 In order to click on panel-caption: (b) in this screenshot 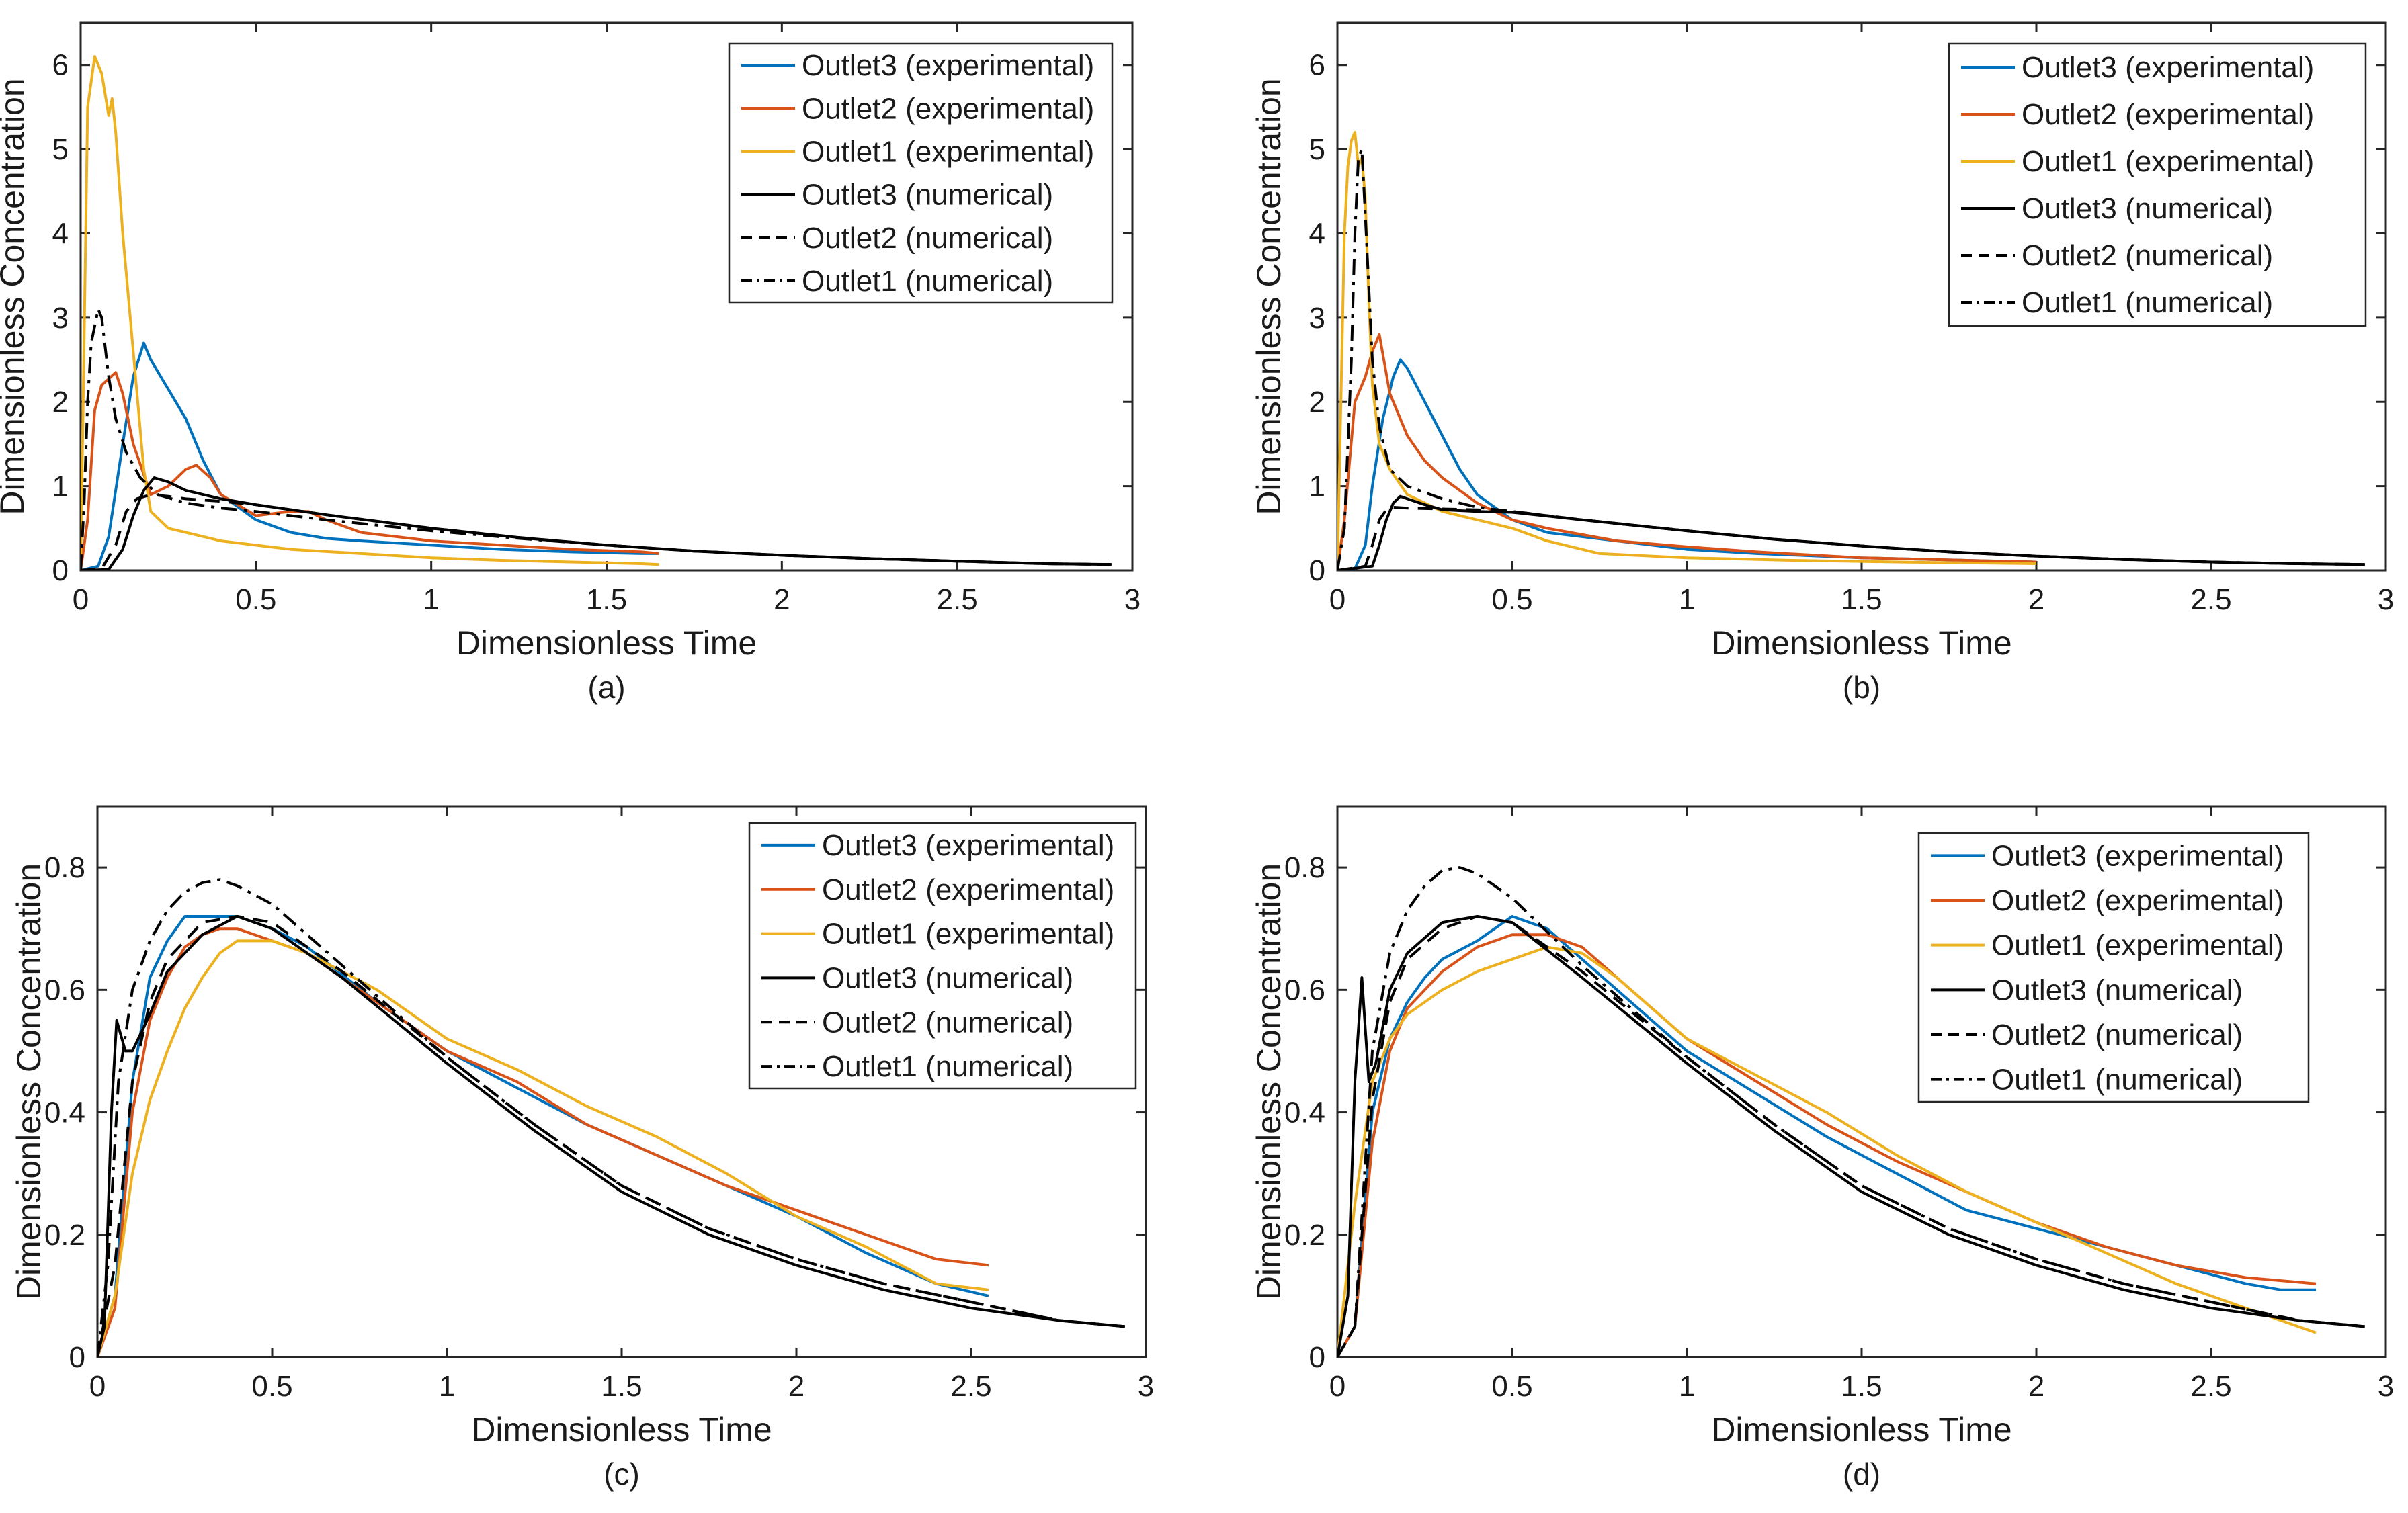, I will do `click(1861, 687)`.